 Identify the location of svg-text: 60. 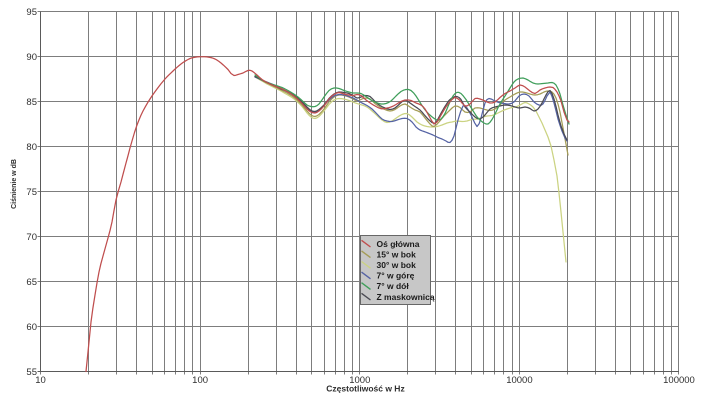
(31, 327).